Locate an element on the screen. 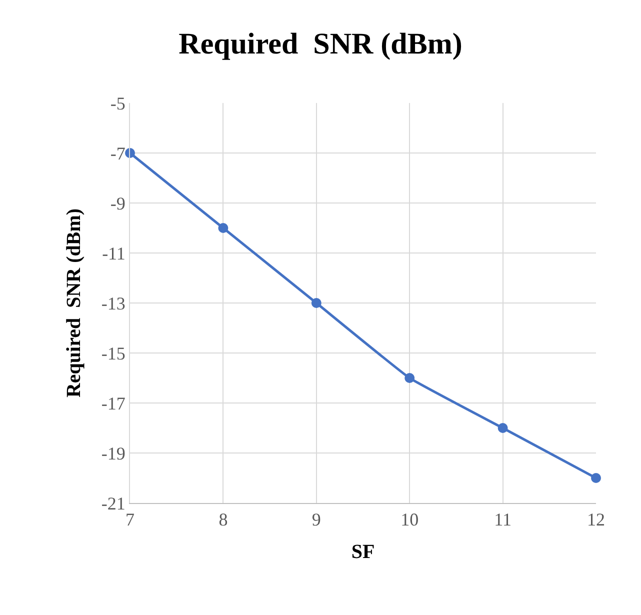 The image size is (641, 615). y-tick-label: -15 is located at coordinates (113, 353).